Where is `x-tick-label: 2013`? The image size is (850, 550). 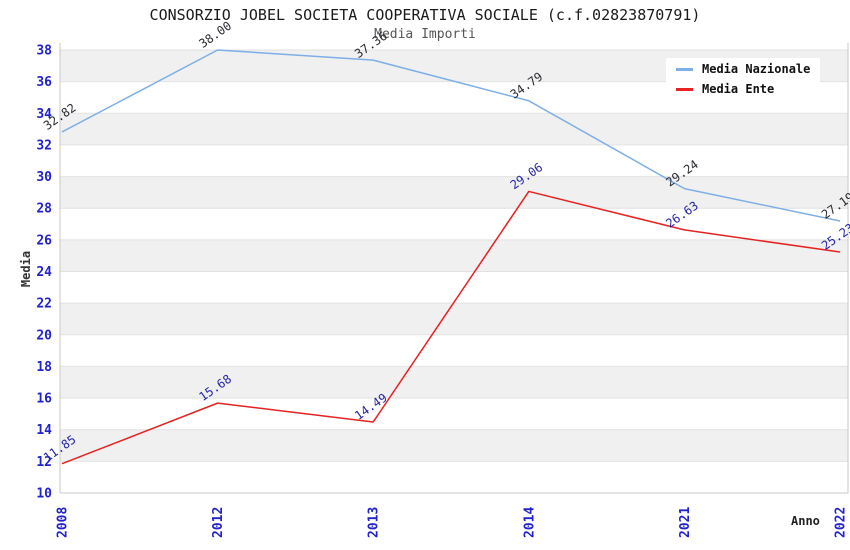
x-tick-label: 2013 is located at coordinates (374, 522).